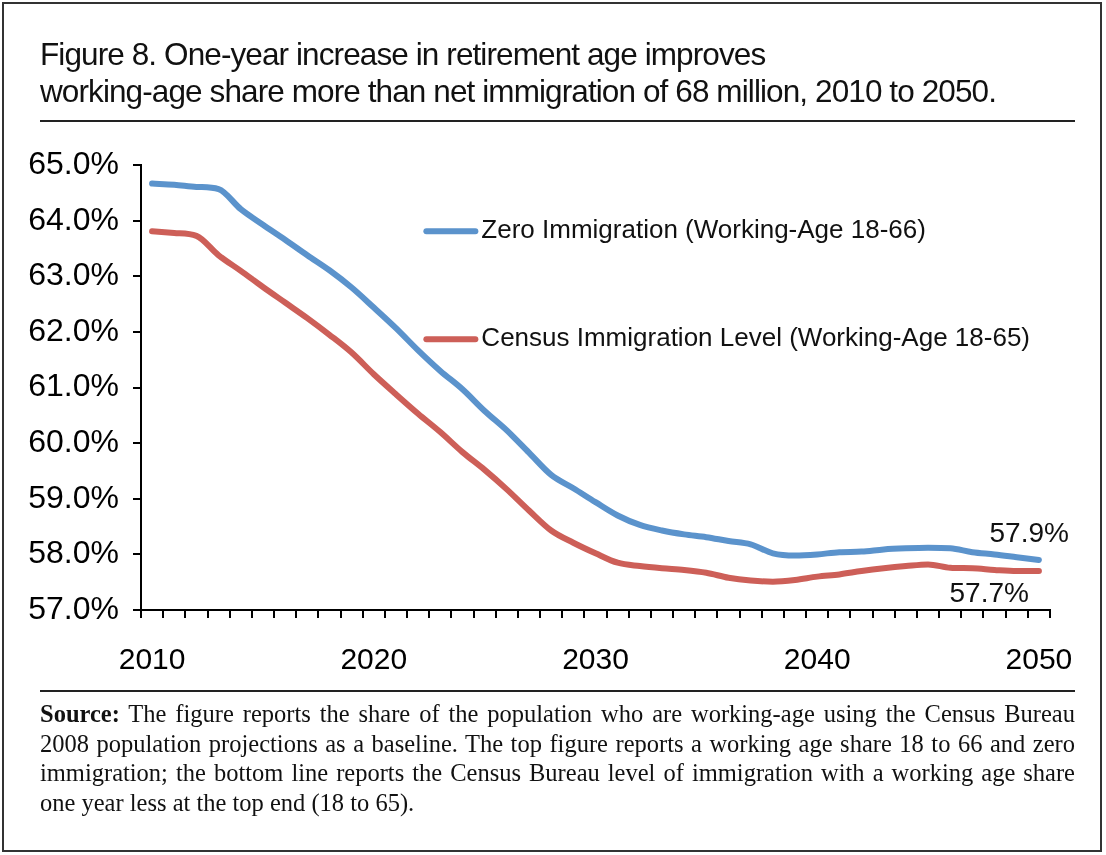 This screenshot has height=855, width=1106. Describe the element at coordinates (374, 659) in the screenshot. I see `x-tick-label: 2020` at that location.